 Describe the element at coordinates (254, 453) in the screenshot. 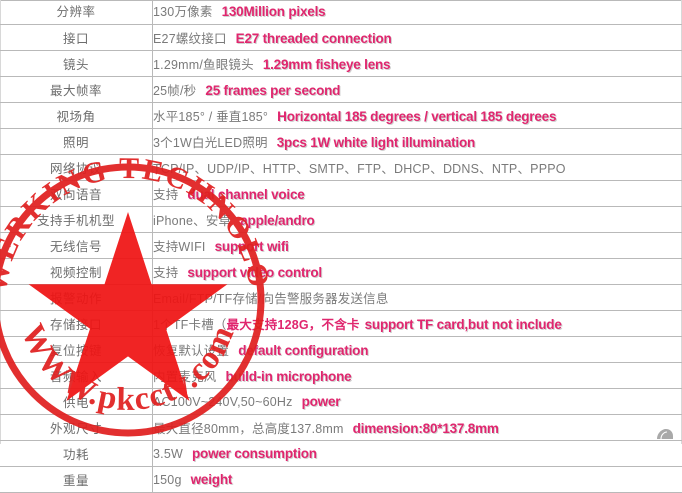

I see `row-value-en: power consumption` at that location.